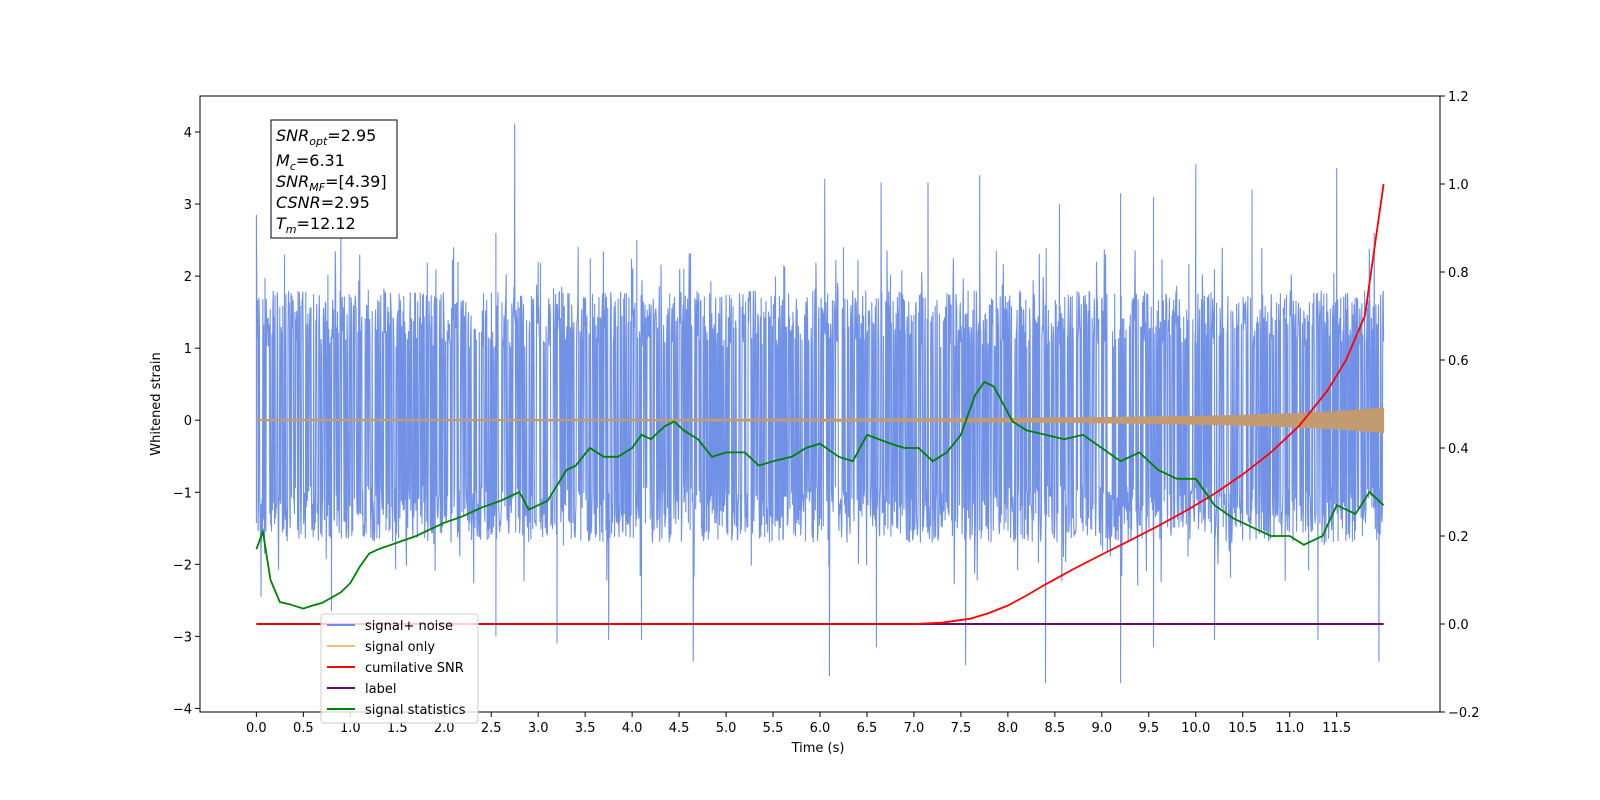  I want to click on y-tick-label: −2, so click(182, 565).